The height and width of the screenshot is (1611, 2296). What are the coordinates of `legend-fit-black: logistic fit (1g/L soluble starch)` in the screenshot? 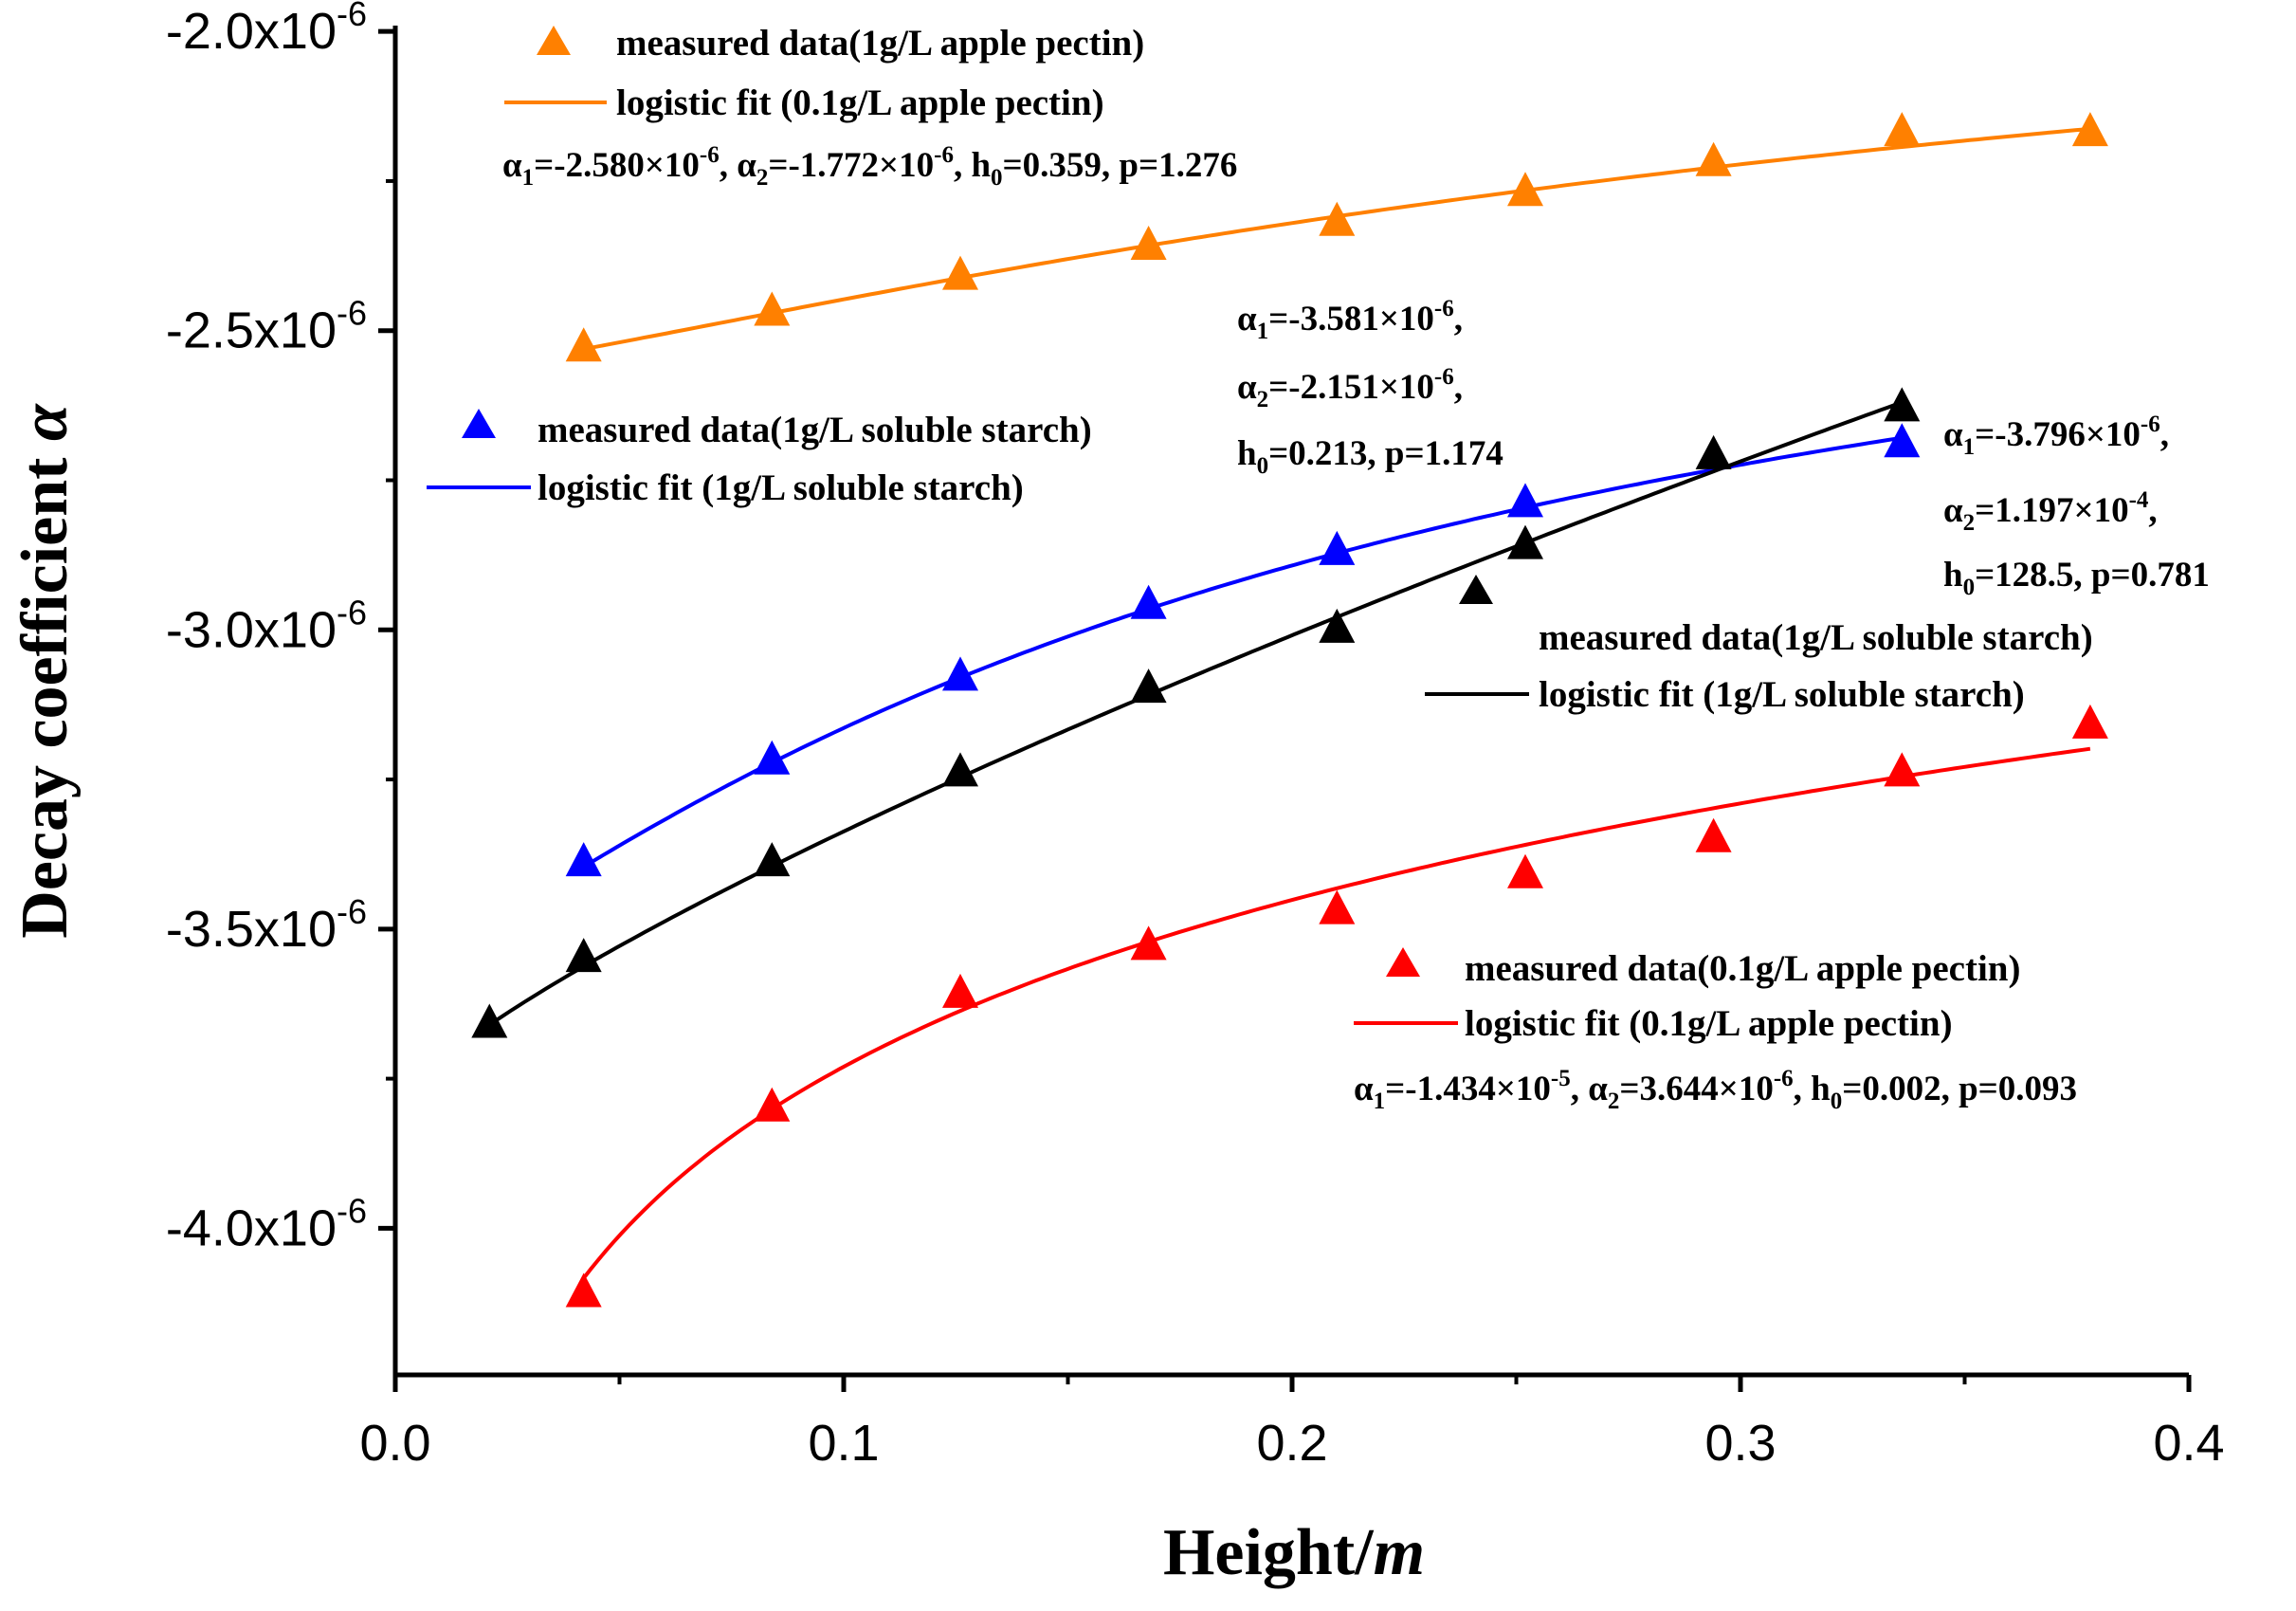 It's located at (1782, 694).